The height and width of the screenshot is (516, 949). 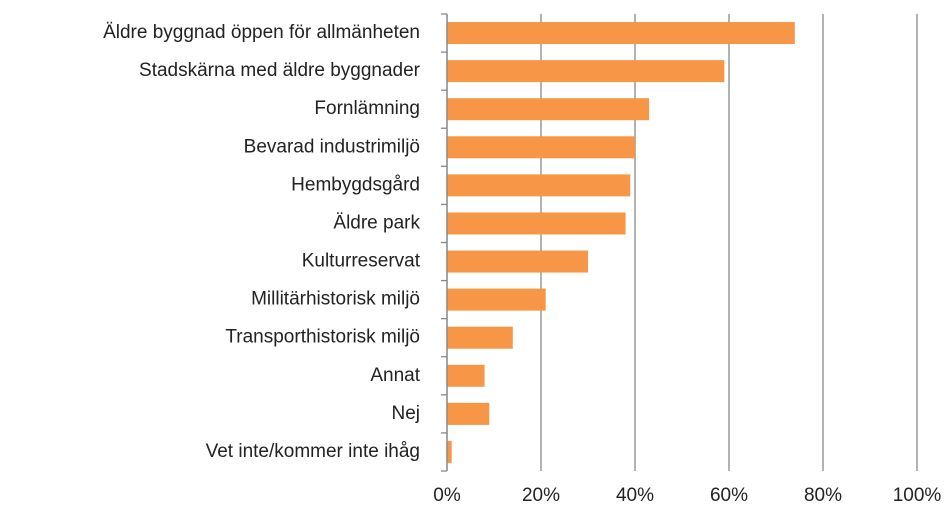 What do you see at coordinates (361, 261) in the screenshot?
I see `y-tick-label: Kulturreservat` at bounding box center [361, 261].